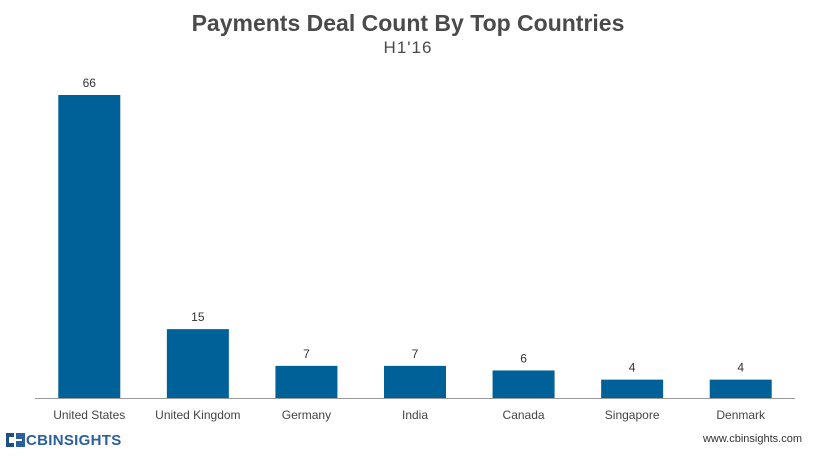 Image resolution: width=816 pixels, height=456 pixels. I want to click on bar-united-states, so click(89, 246).